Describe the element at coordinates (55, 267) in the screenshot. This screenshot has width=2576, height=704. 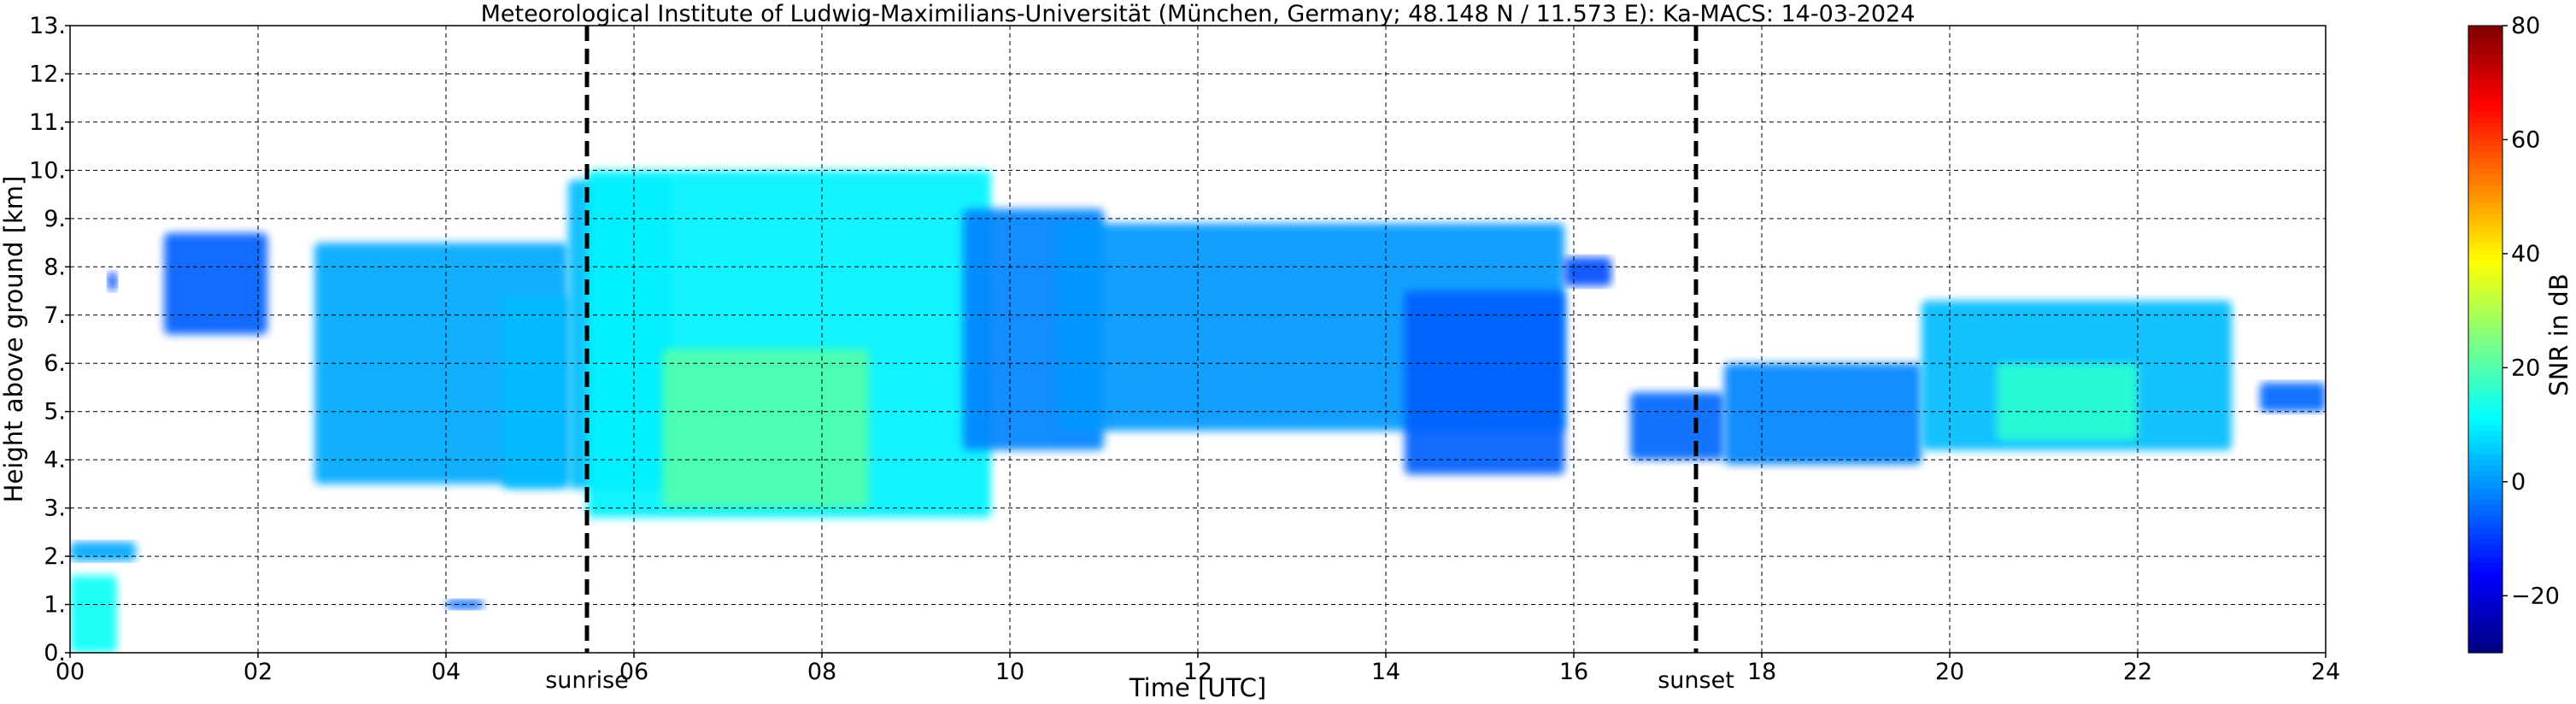
I see `y-tick-label-8: 8.` at that location.